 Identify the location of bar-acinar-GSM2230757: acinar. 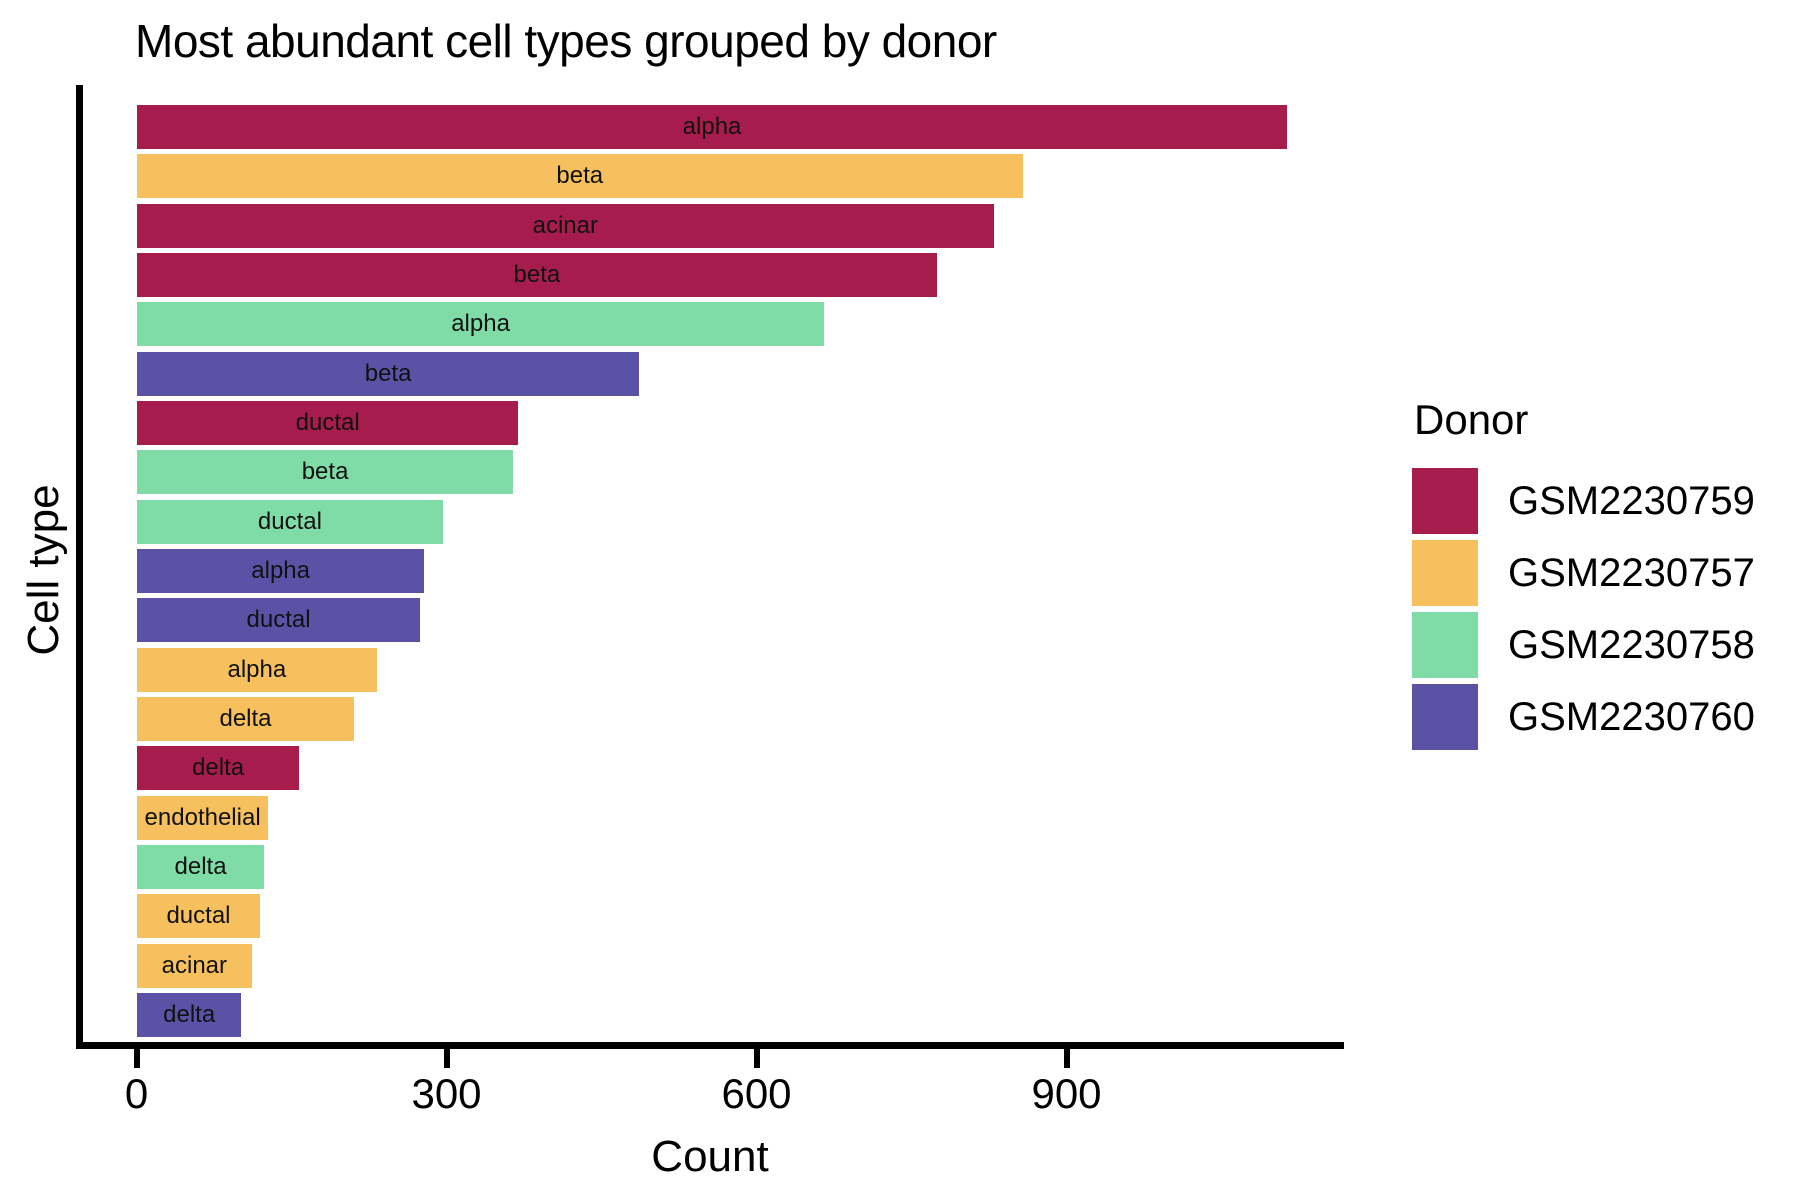
(194, 965).